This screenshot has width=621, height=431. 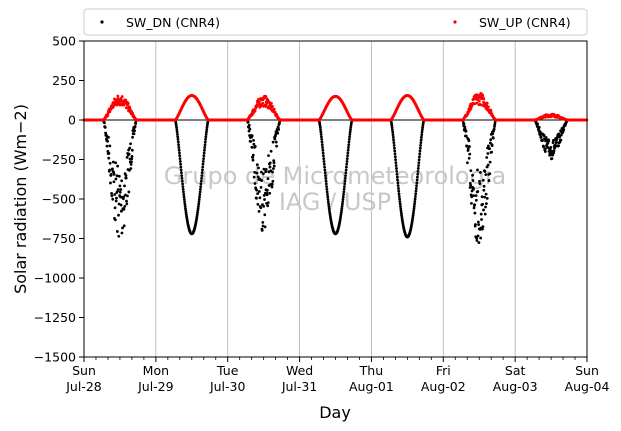 I want to click on y-tick-label: −250, so click(x=59, y=159).